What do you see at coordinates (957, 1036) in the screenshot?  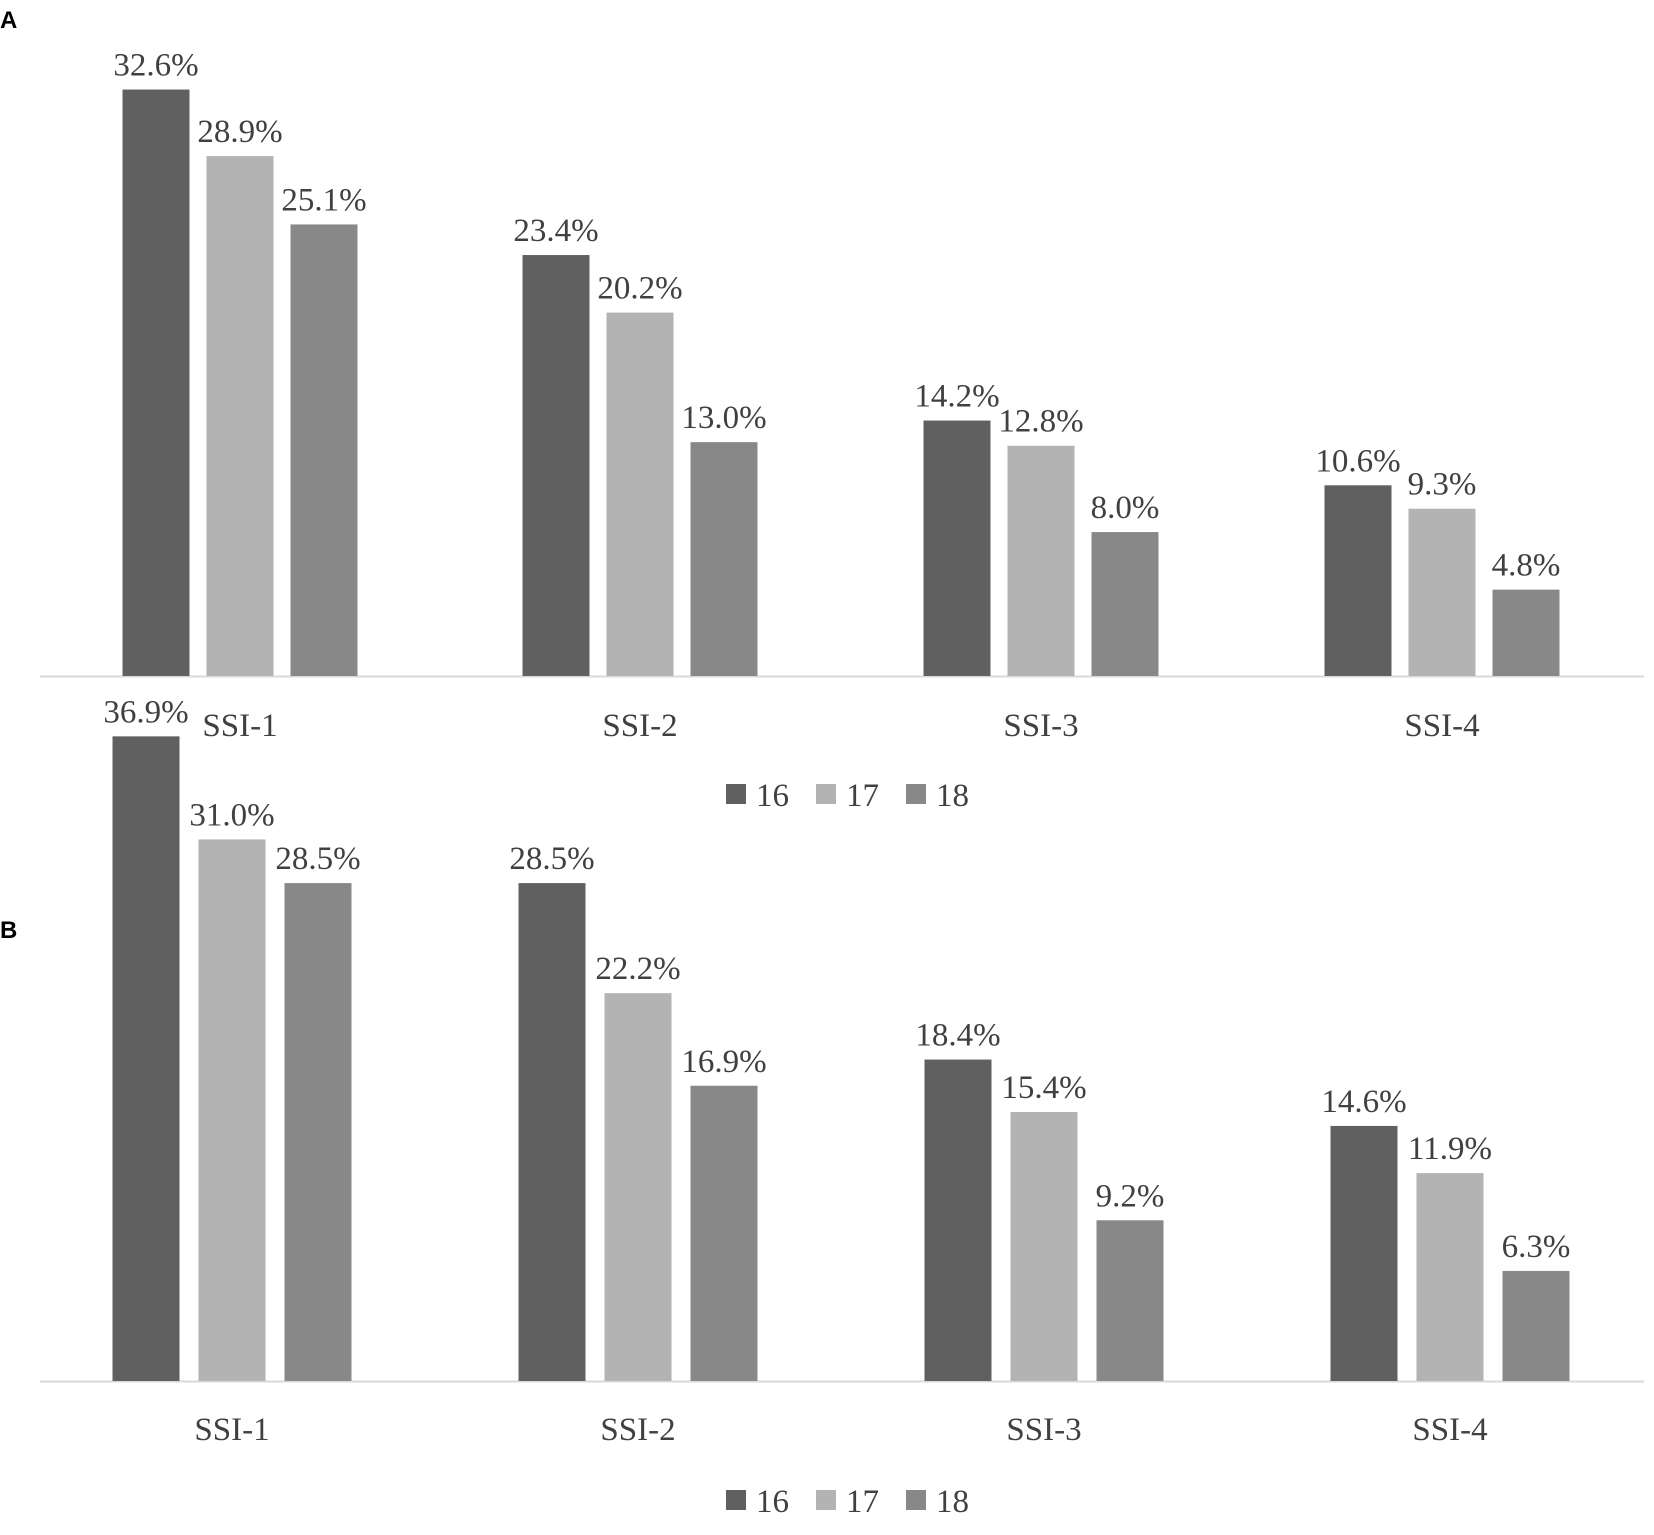 I see `data-label: 18.4%` at bounding box center [957, 1036].